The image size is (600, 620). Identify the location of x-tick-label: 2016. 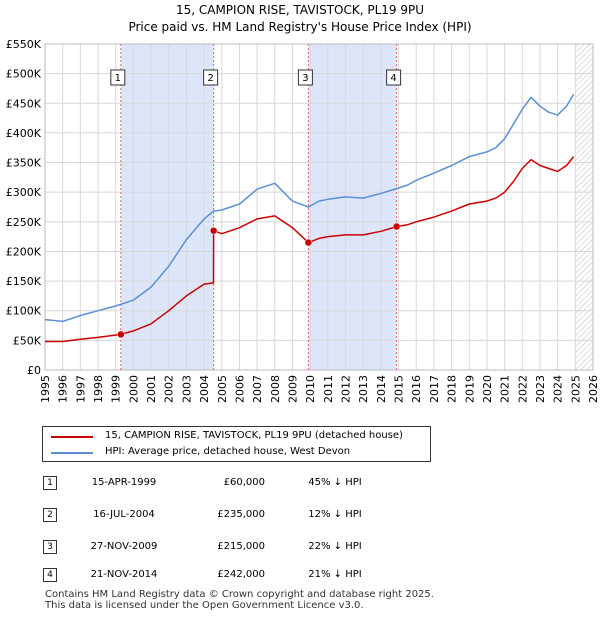
(416, 389).